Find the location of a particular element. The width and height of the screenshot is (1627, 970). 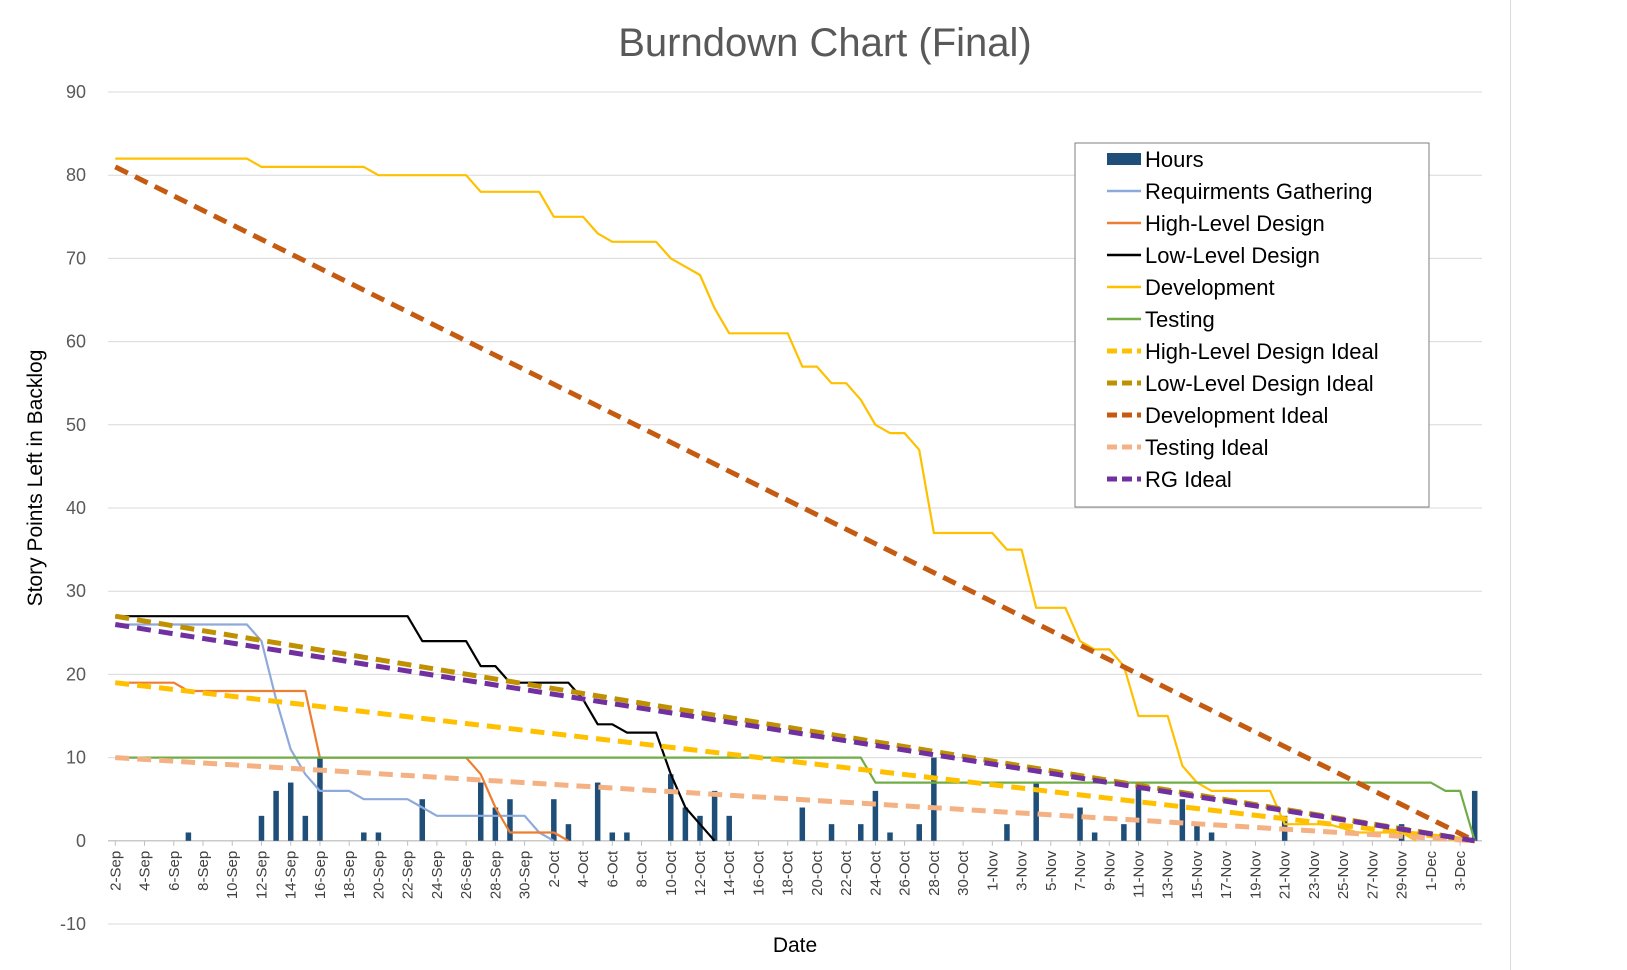

x-tick-label: 16-Oct is located at coordinates (758, 873).